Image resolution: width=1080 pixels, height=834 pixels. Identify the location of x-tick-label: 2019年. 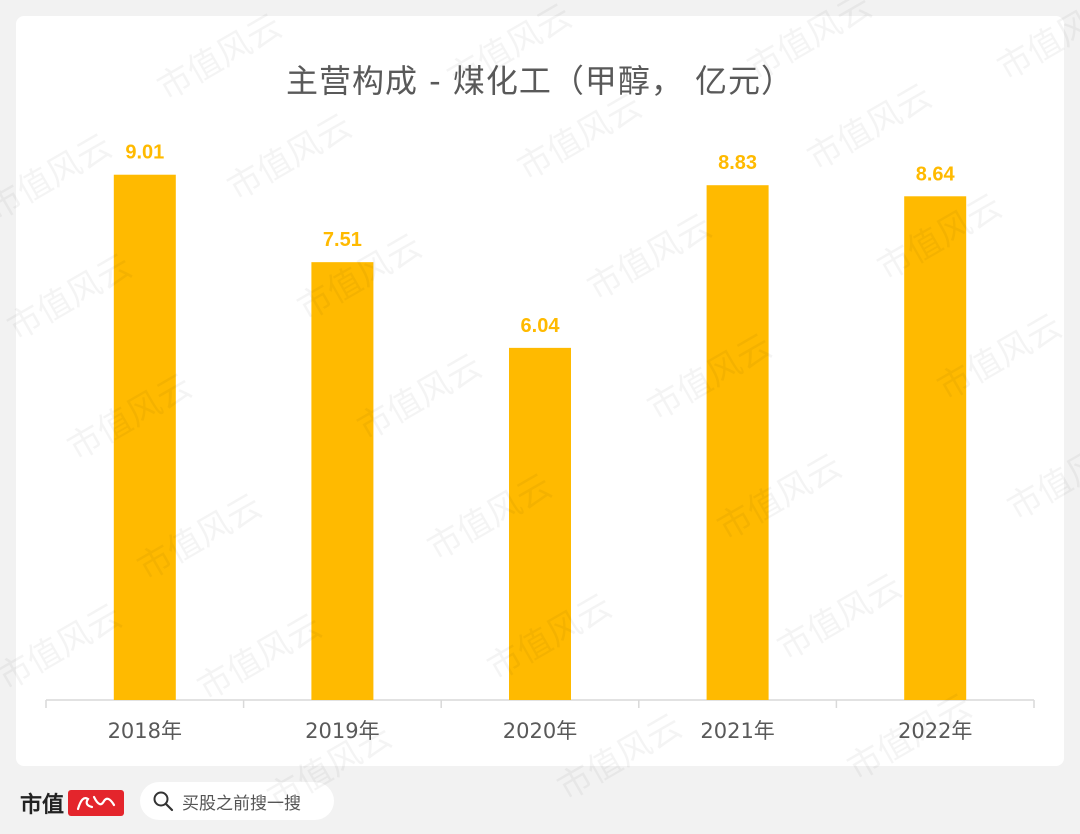
(342, 731).